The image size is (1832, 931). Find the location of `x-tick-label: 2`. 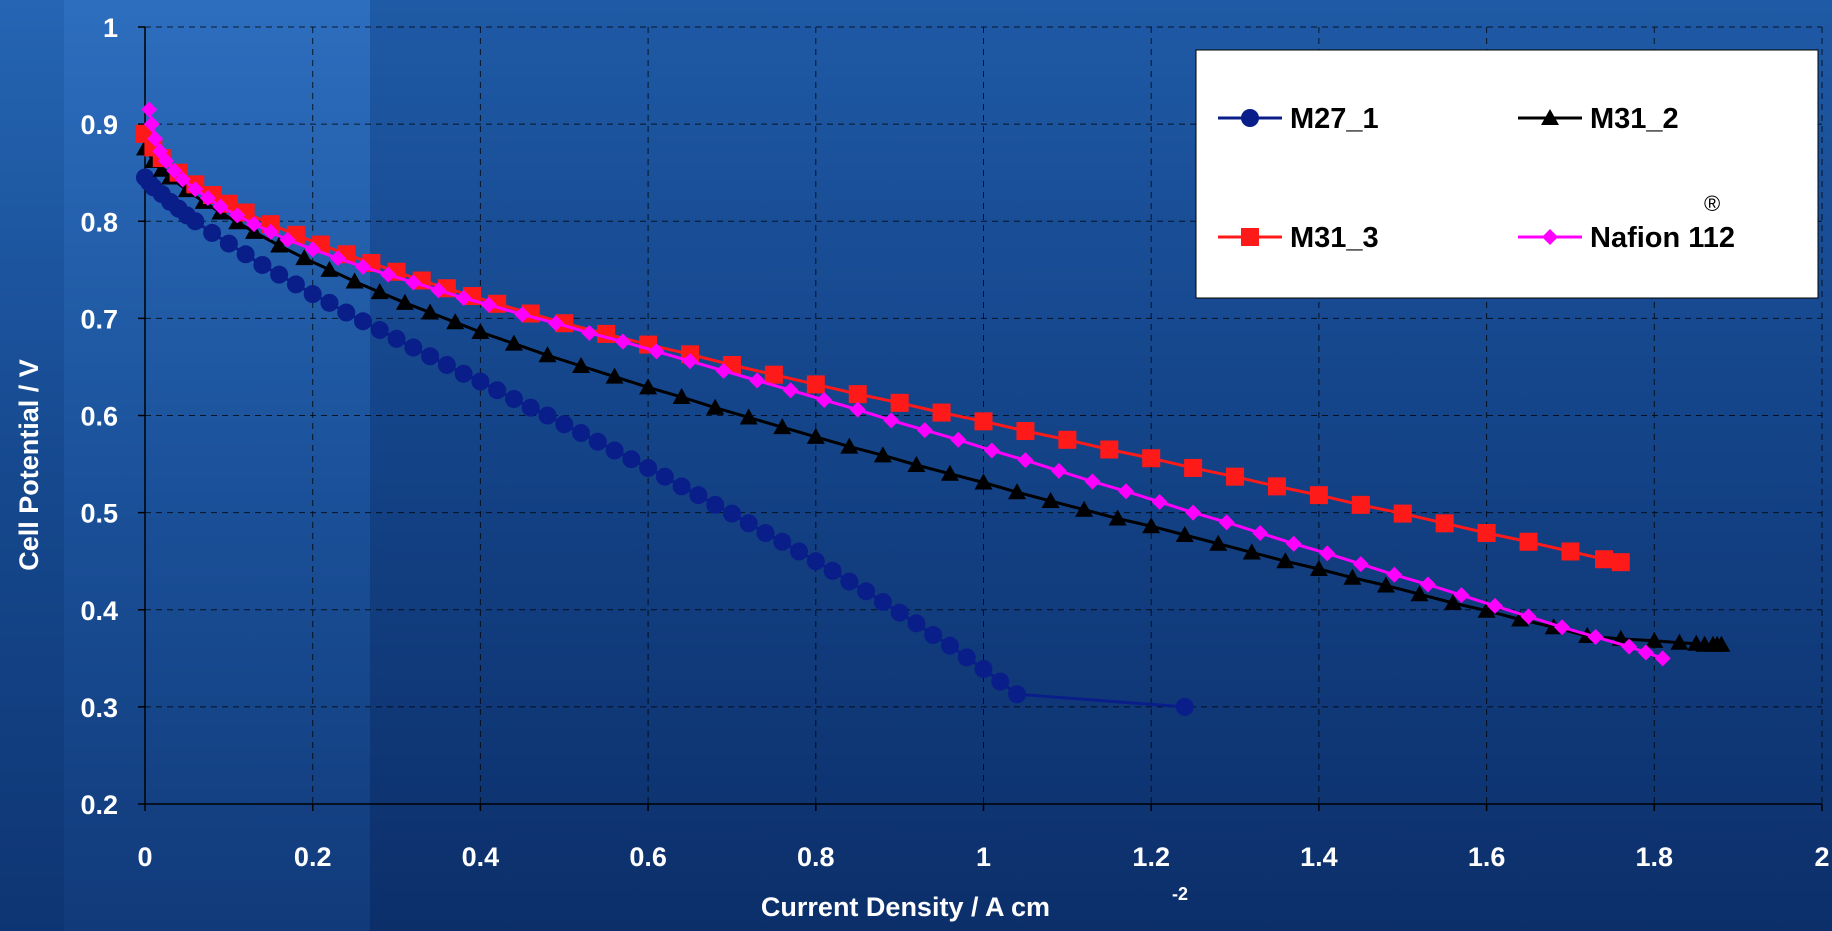

x-tick-label: 2 is located at coordinates (1821, 857).